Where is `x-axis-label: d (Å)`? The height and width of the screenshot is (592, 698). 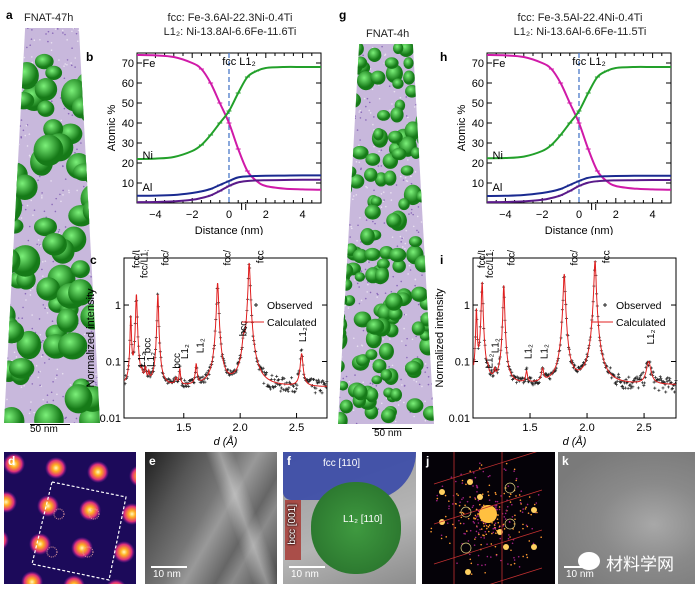
x-axis-label: d (Å) is located at coordinates (226, 441).